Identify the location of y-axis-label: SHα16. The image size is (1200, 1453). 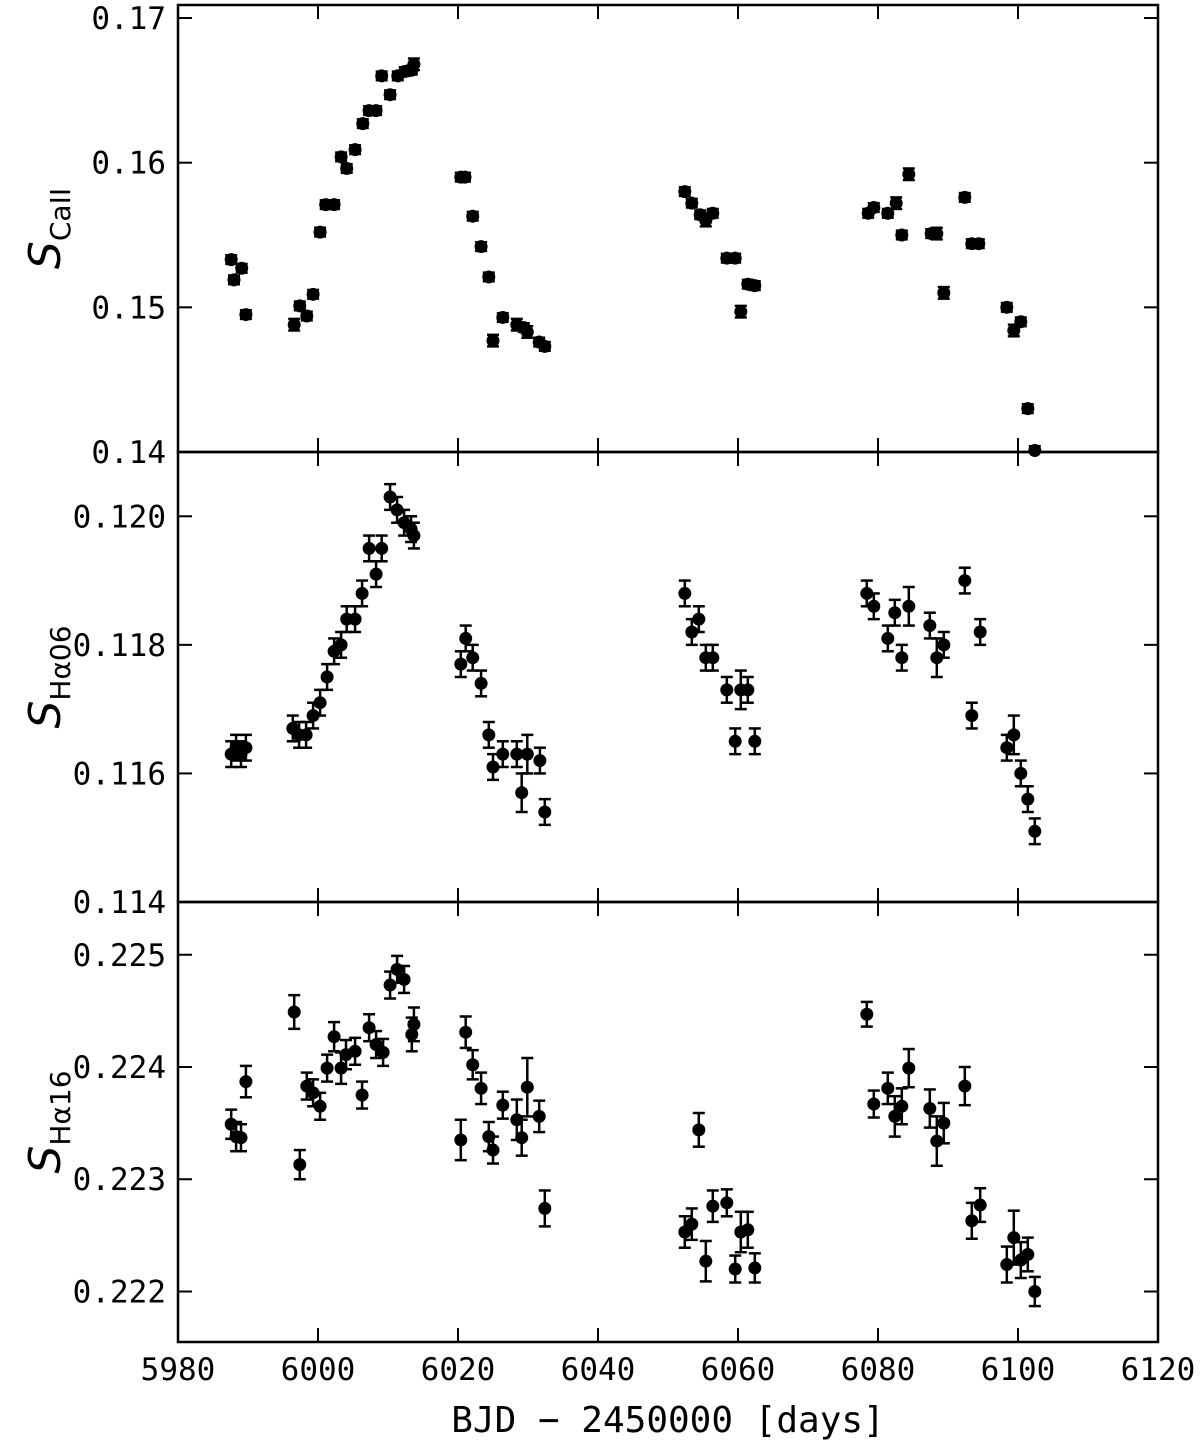
(48, 1121).